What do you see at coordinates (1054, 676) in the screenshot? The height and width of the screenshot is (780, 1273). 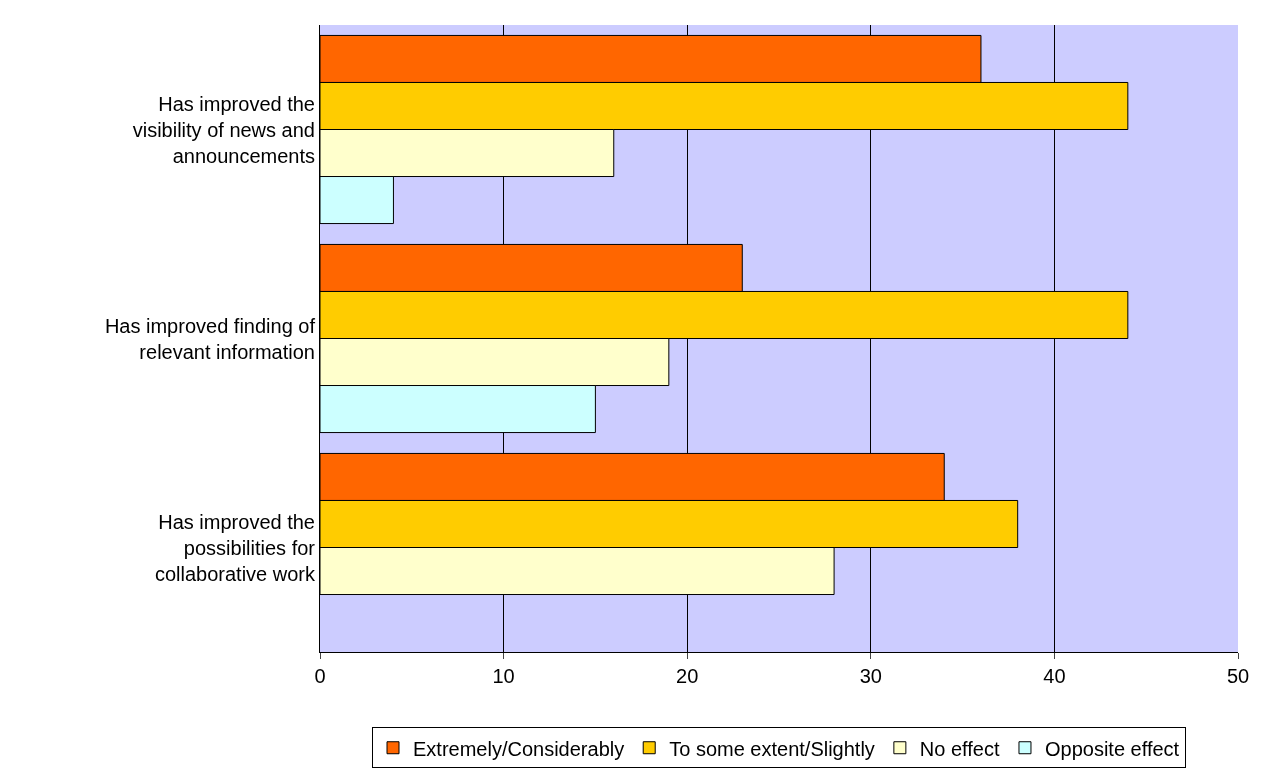 I see `x-tick-label: 40` at bounding box center [1054, 676].